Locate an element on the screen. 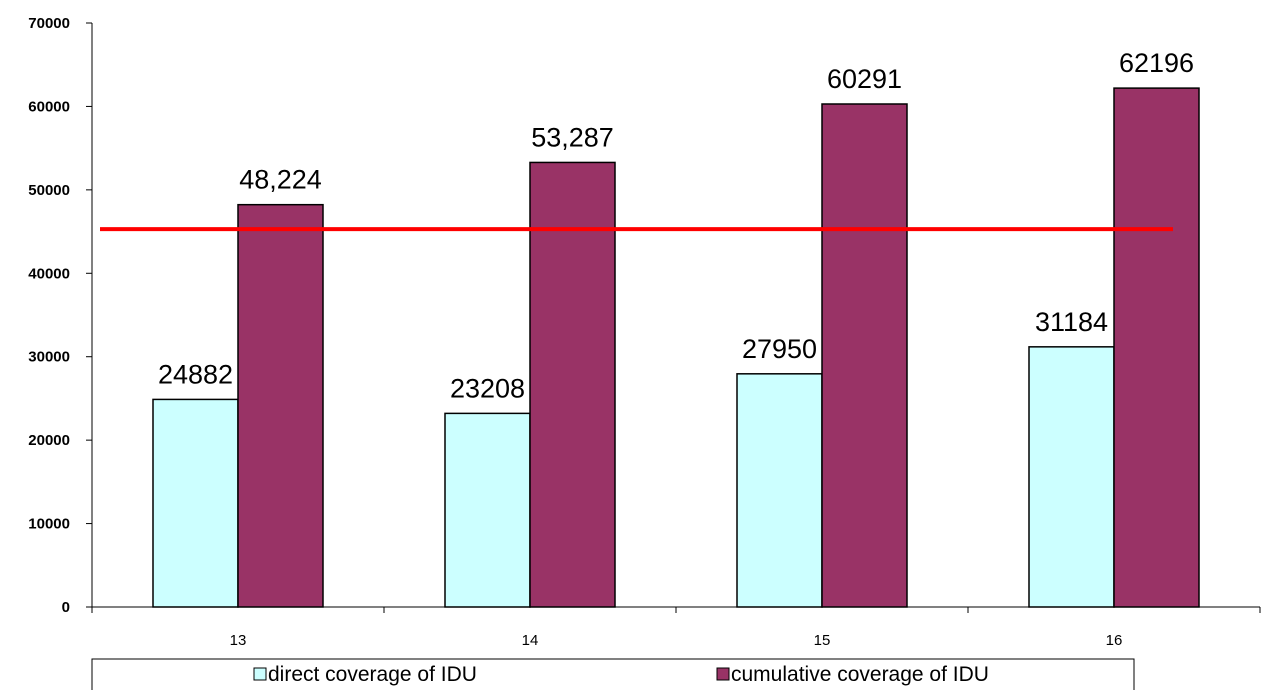  x-tick-label: 13 is located at coordinates (238, 640).